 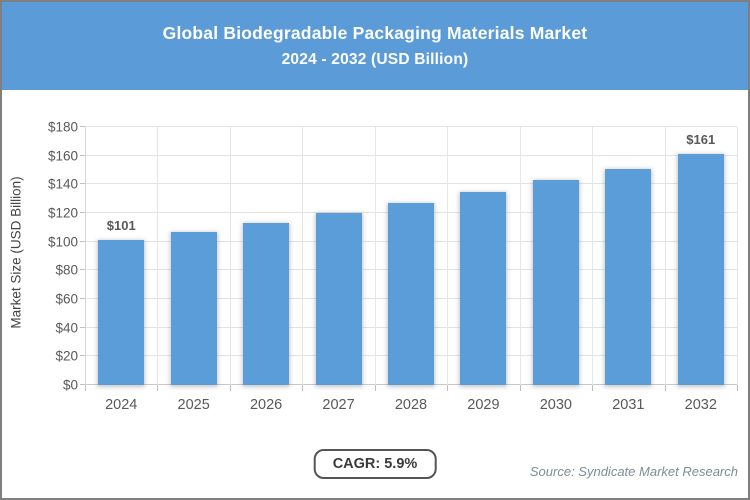 I want to click on x-tick-label-2029: 2029, so click(x=483, y=405).